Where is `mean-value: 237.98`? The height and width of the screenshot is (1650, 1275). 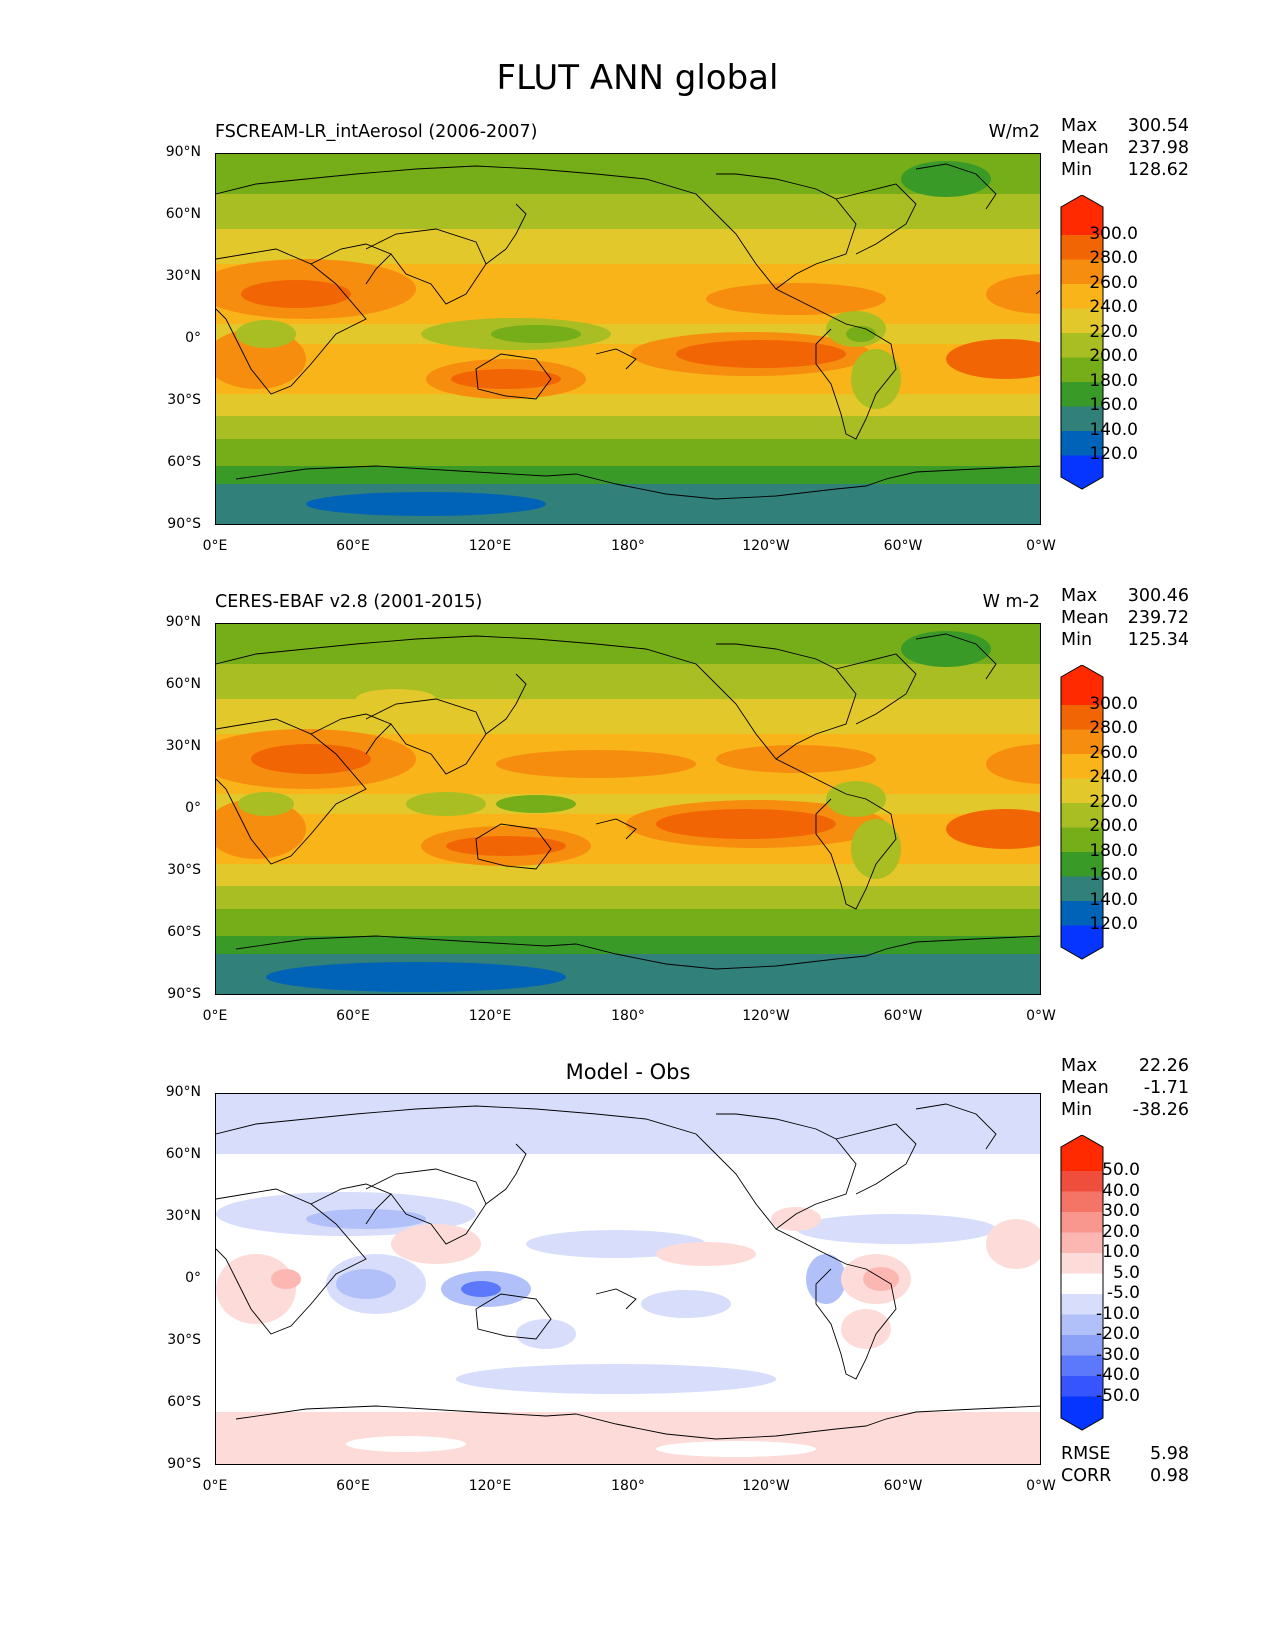
mean-value: 237.98 is located at coordinates (1158, 148).